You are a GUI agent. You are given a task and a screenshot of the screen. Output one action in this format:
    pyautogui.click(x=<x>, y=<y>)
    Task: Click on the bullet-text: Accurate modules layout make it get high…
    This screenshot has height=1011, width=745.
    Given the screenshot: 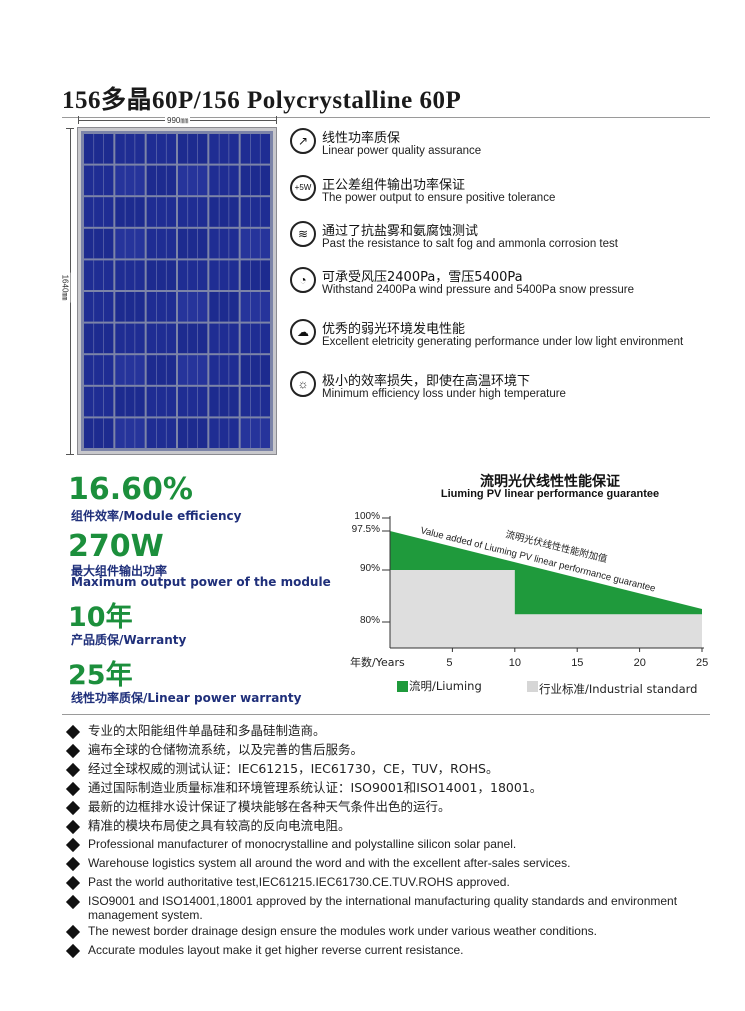 What is the action you would take?
    pyautogui.click(x=276, y=950)
    